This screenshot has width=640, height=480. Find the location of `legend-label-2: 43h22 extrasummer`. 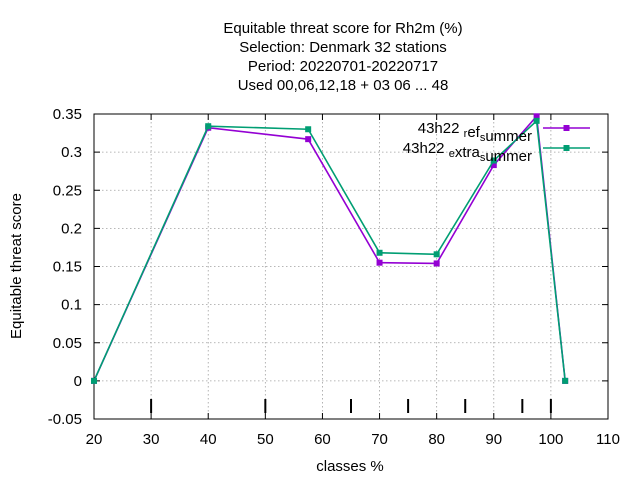

legend-label-2: 43h22 extrasummer is located at coordinates (467, 152).